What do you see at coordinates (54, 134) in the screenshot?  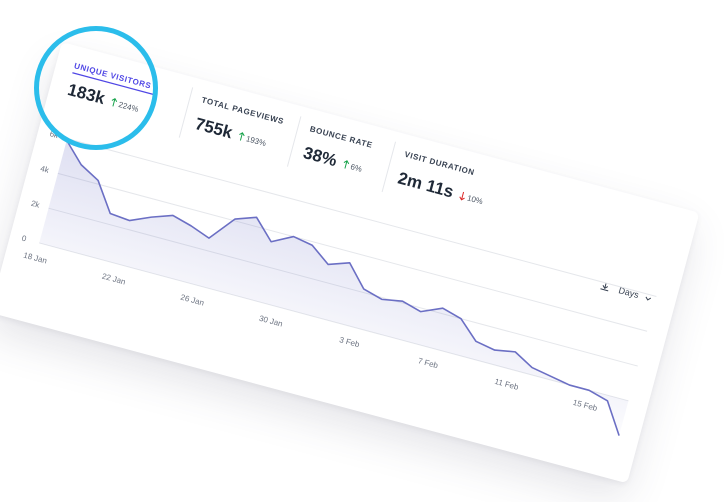 I see `y-tick-label: 6k` at bounding box center [54, 134].